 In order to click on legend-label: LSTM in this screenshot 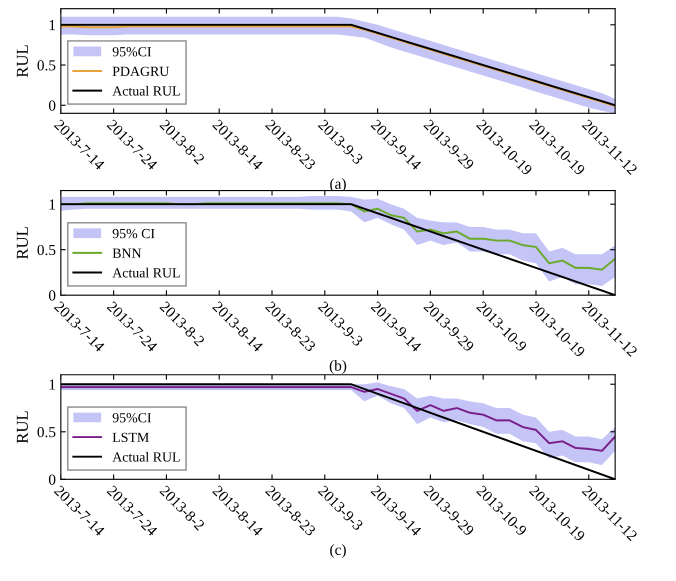, I will do `click(130, 437)`.